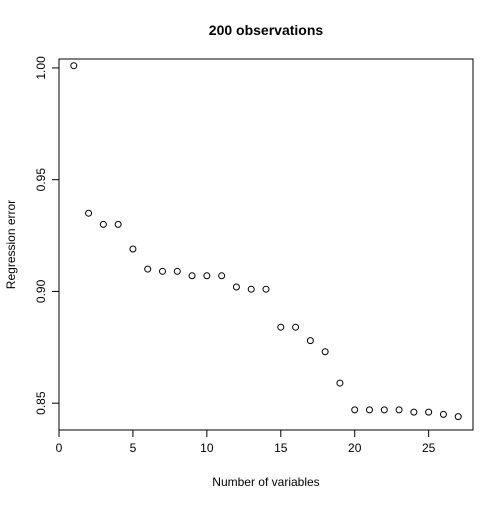 The width and height of the screenshot is (504, 509). Describe the element at coordinates (246, 442) in the screenshot. I see `x-axis: 0 5 10 15 20 25` at that location.